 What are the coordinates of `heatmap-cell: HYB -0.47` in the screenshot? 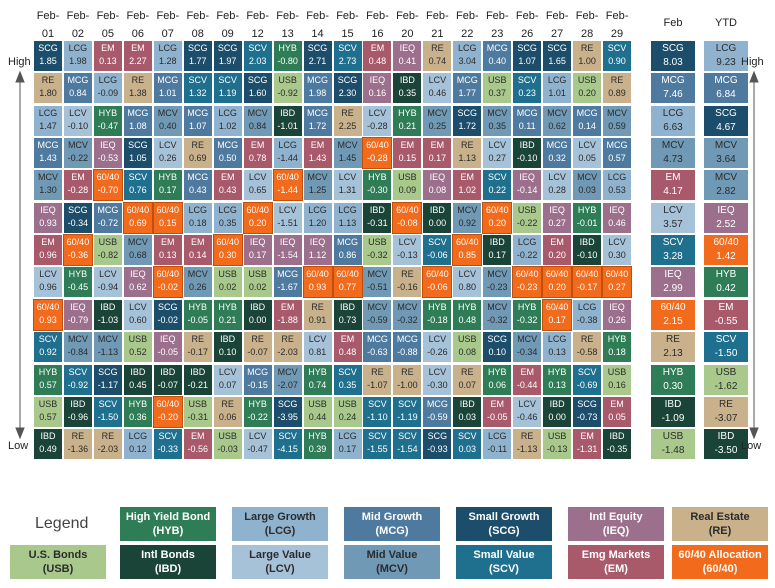 It's located at (107, 120).